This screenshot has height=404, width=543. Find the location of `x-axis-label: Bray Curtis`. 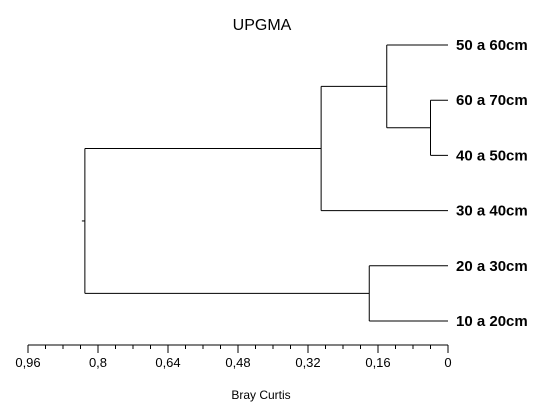

x-axis-label: Bray Curtis is located at coordinates (260, 395).